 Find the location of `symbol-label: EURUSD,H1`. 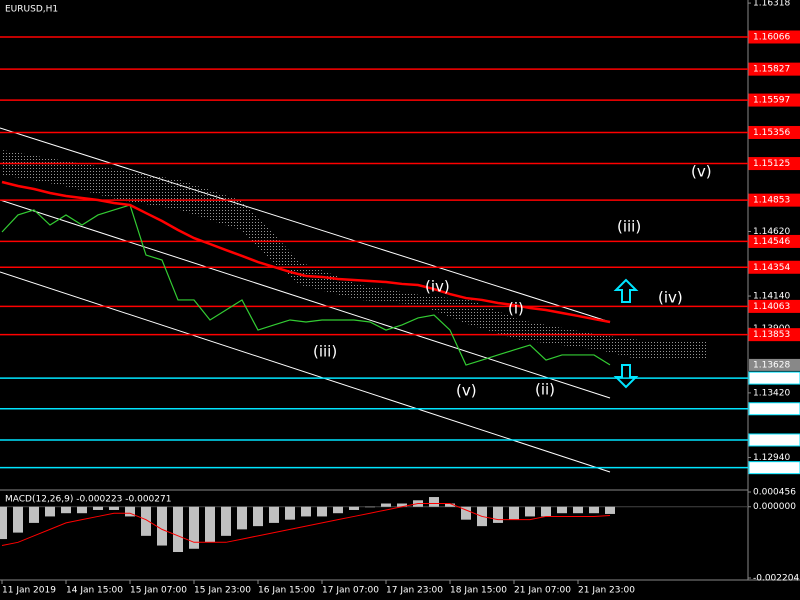

symbol-label: EURUSD,H1 is located at coordinates (31, 10).